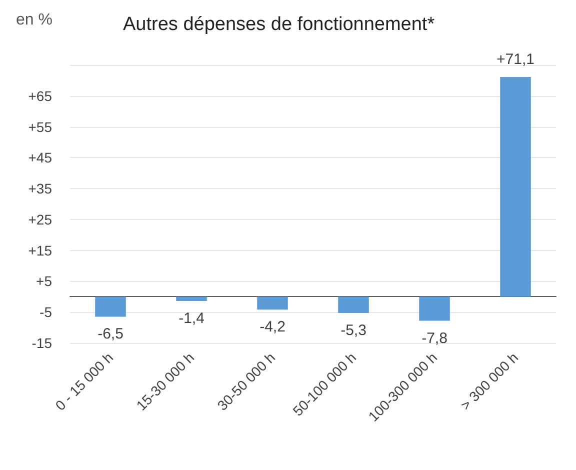  Describe the element at coordinates (515, 59) in the screenshot. I see `data-label: +71,1` at that location.